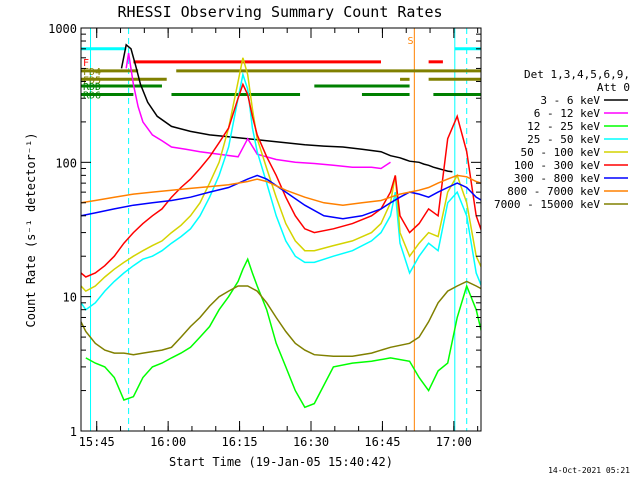 This screenshot has width=640, height=480. What do you see at coordinates (92, 87) in the screenshot?
I see `flag-label-4: RDD` at bounding box center [92, 87].